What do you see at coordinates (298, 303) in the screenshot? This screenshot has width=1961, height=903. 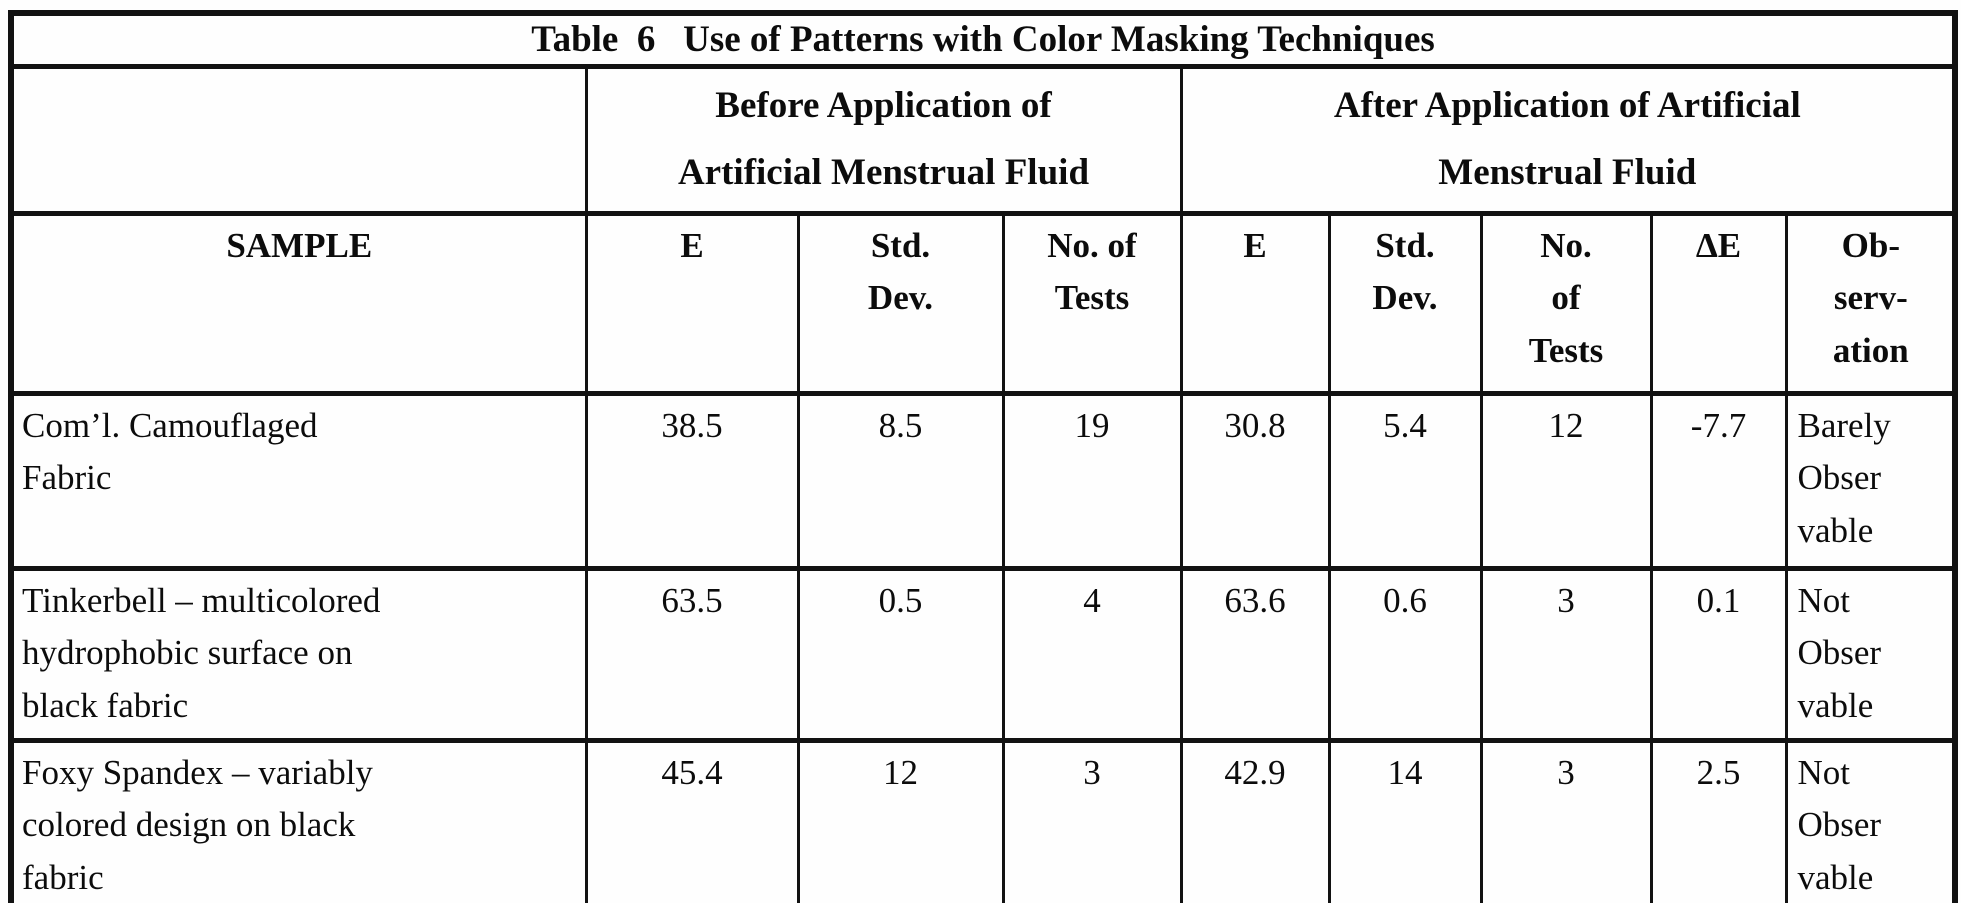 I see `column-header-sample: SAMPLE` at bounding box center [298, 303].